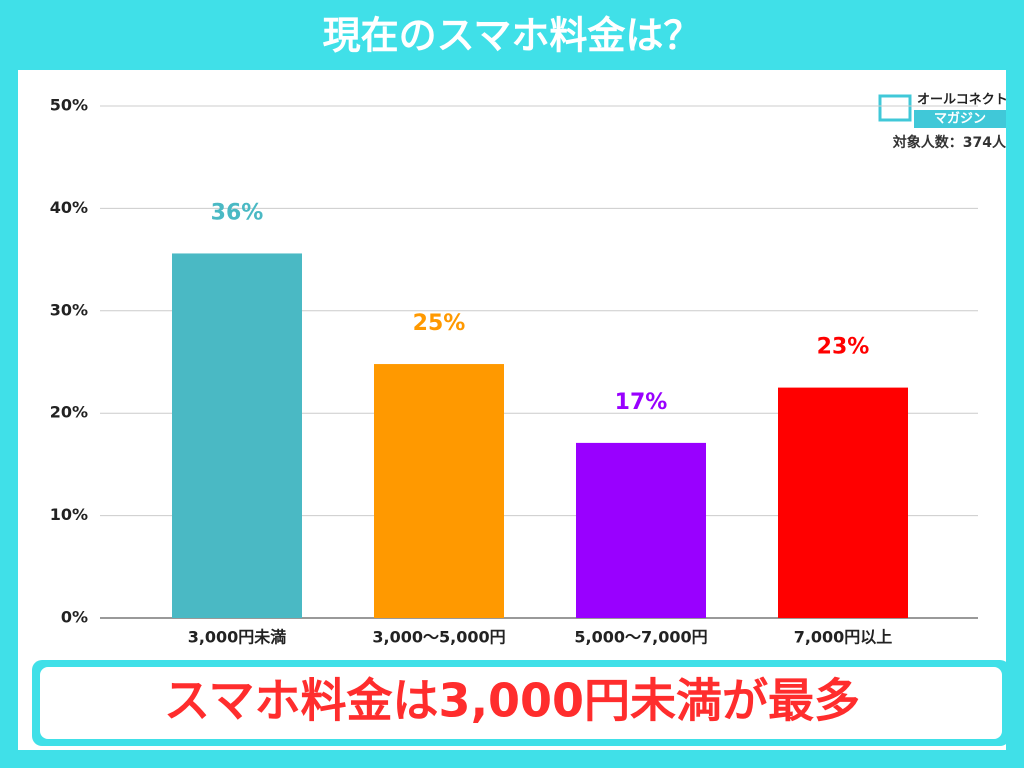  Describe the element at coordinates (512, 36) in the screenshot. I see `page-title: 現在のスマホ料金は？` at that location.